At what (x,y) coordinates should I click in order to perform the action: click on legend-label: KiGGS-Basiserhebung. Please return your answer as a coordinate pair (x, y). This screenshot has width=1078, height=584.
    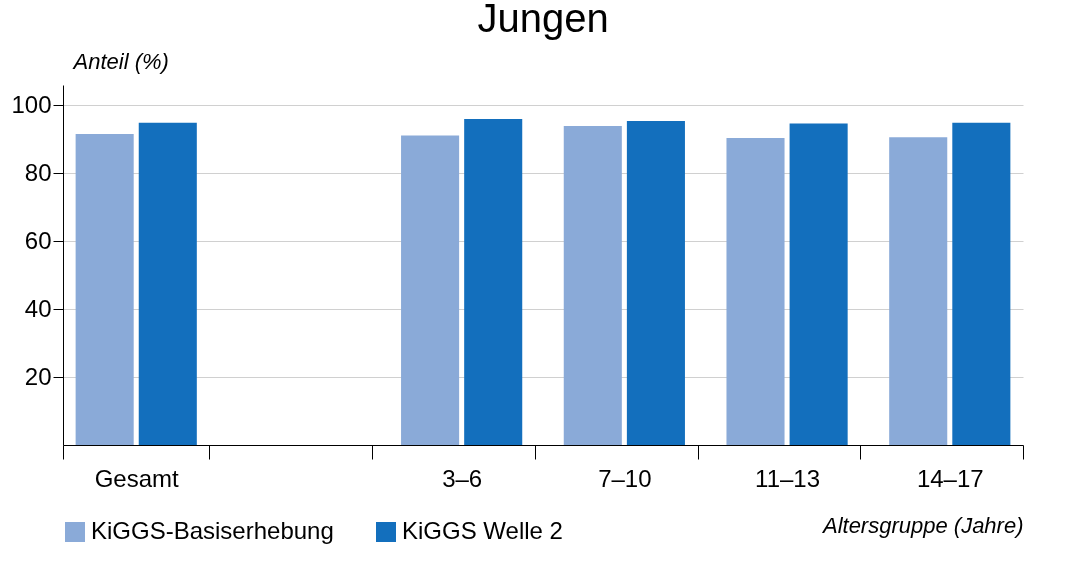
    Looking at the image, I should click on (212, 530).